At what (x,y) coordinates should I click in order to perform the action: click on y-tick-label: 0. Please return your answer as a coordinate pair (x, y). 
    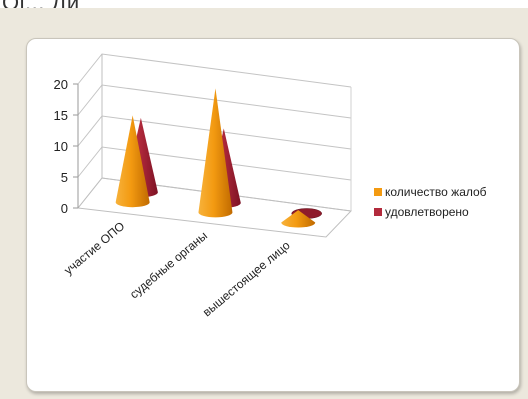
    Looking at the image, I should click on (64, 208).